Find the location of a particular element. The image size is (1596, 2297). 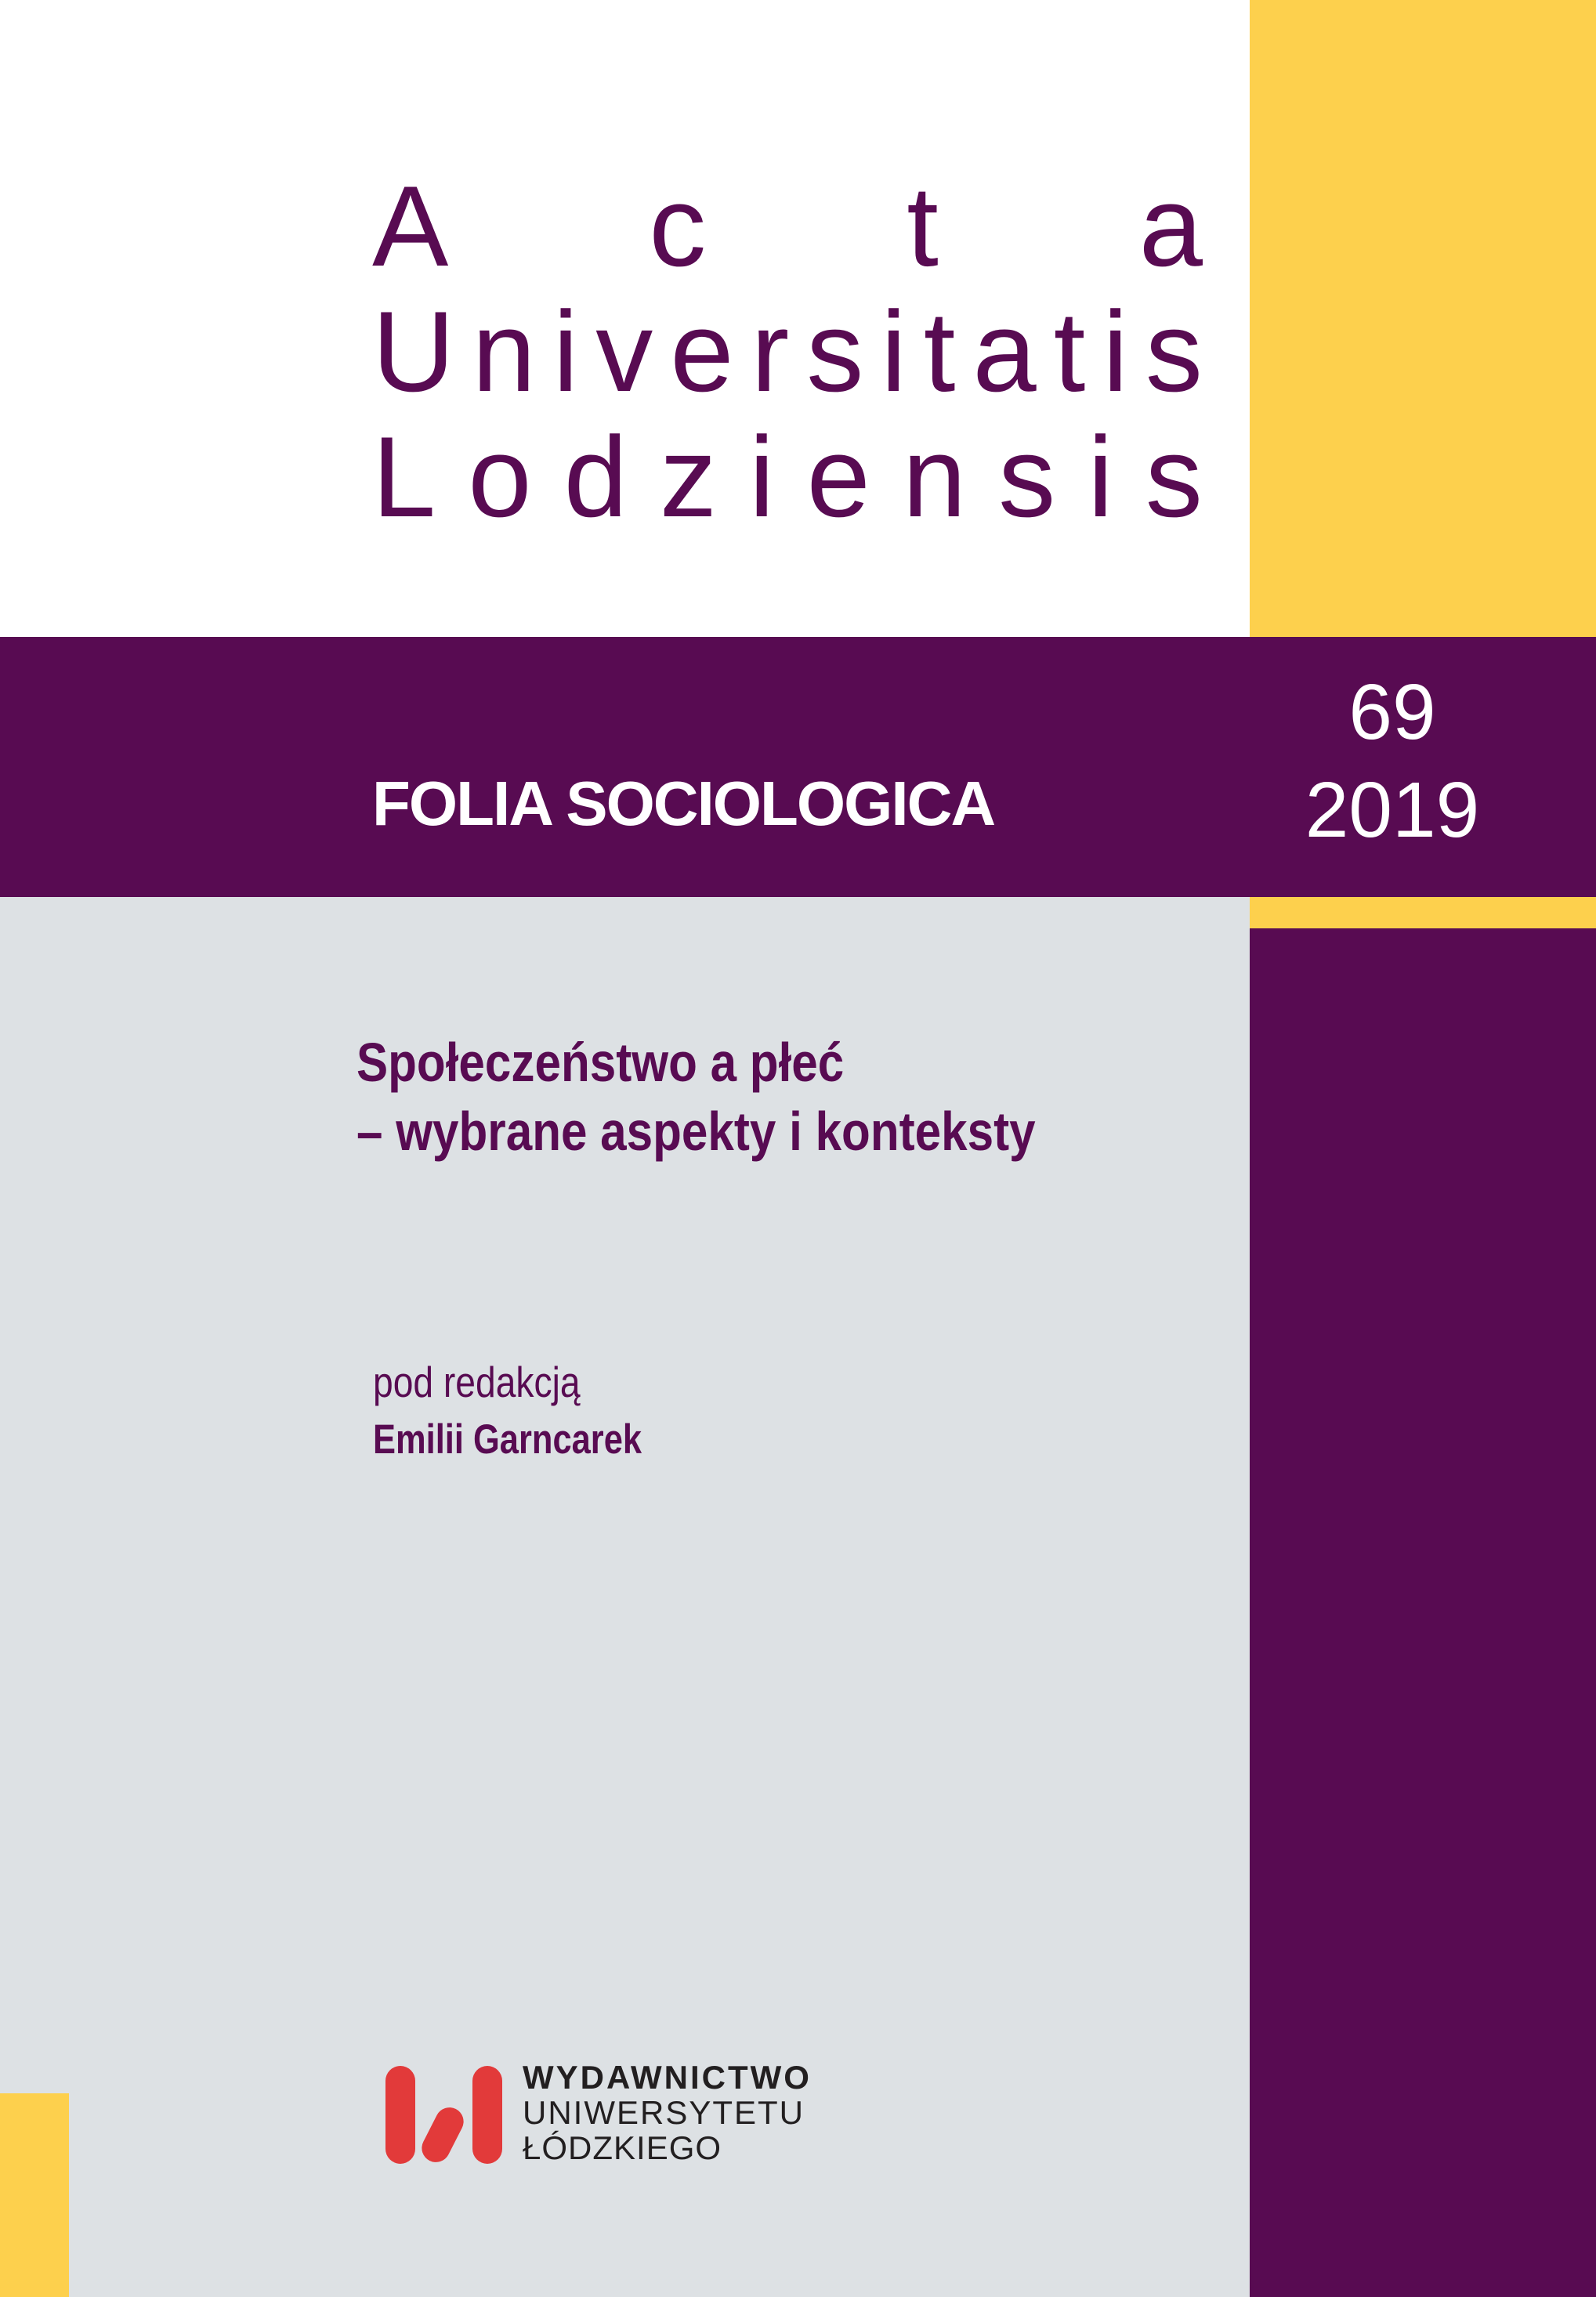

issue-year: 2019 is located at coordinates (1393, 810).